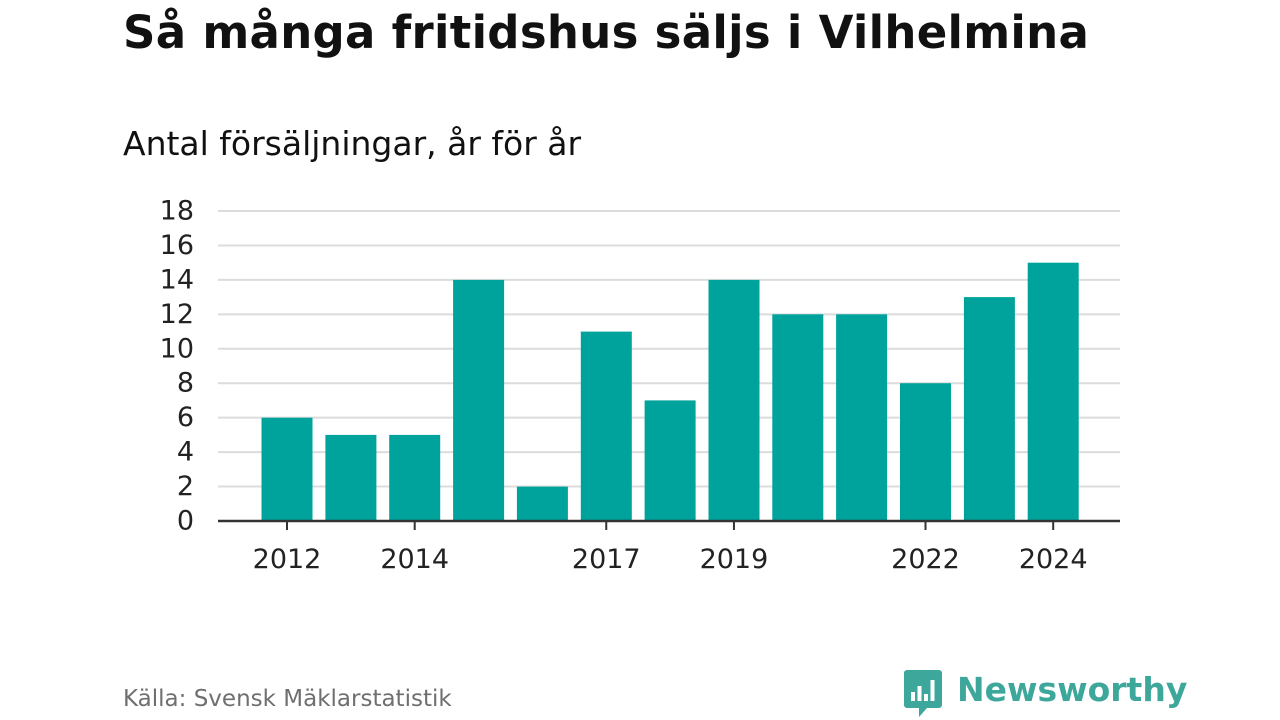 Image resolution: width=1280 pixels, height=720 pixels. I want to click on y-tick-label: 8, so click(185, 383).